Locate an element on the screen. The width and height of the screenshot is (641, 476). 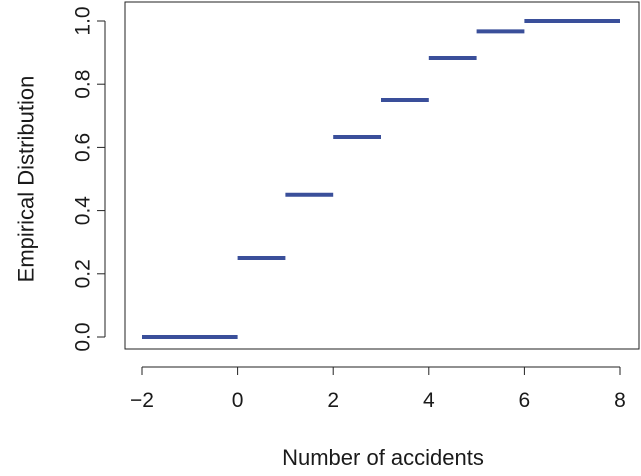
y-axis-title: Empirical Distribution is located at coordinates (26, 179).